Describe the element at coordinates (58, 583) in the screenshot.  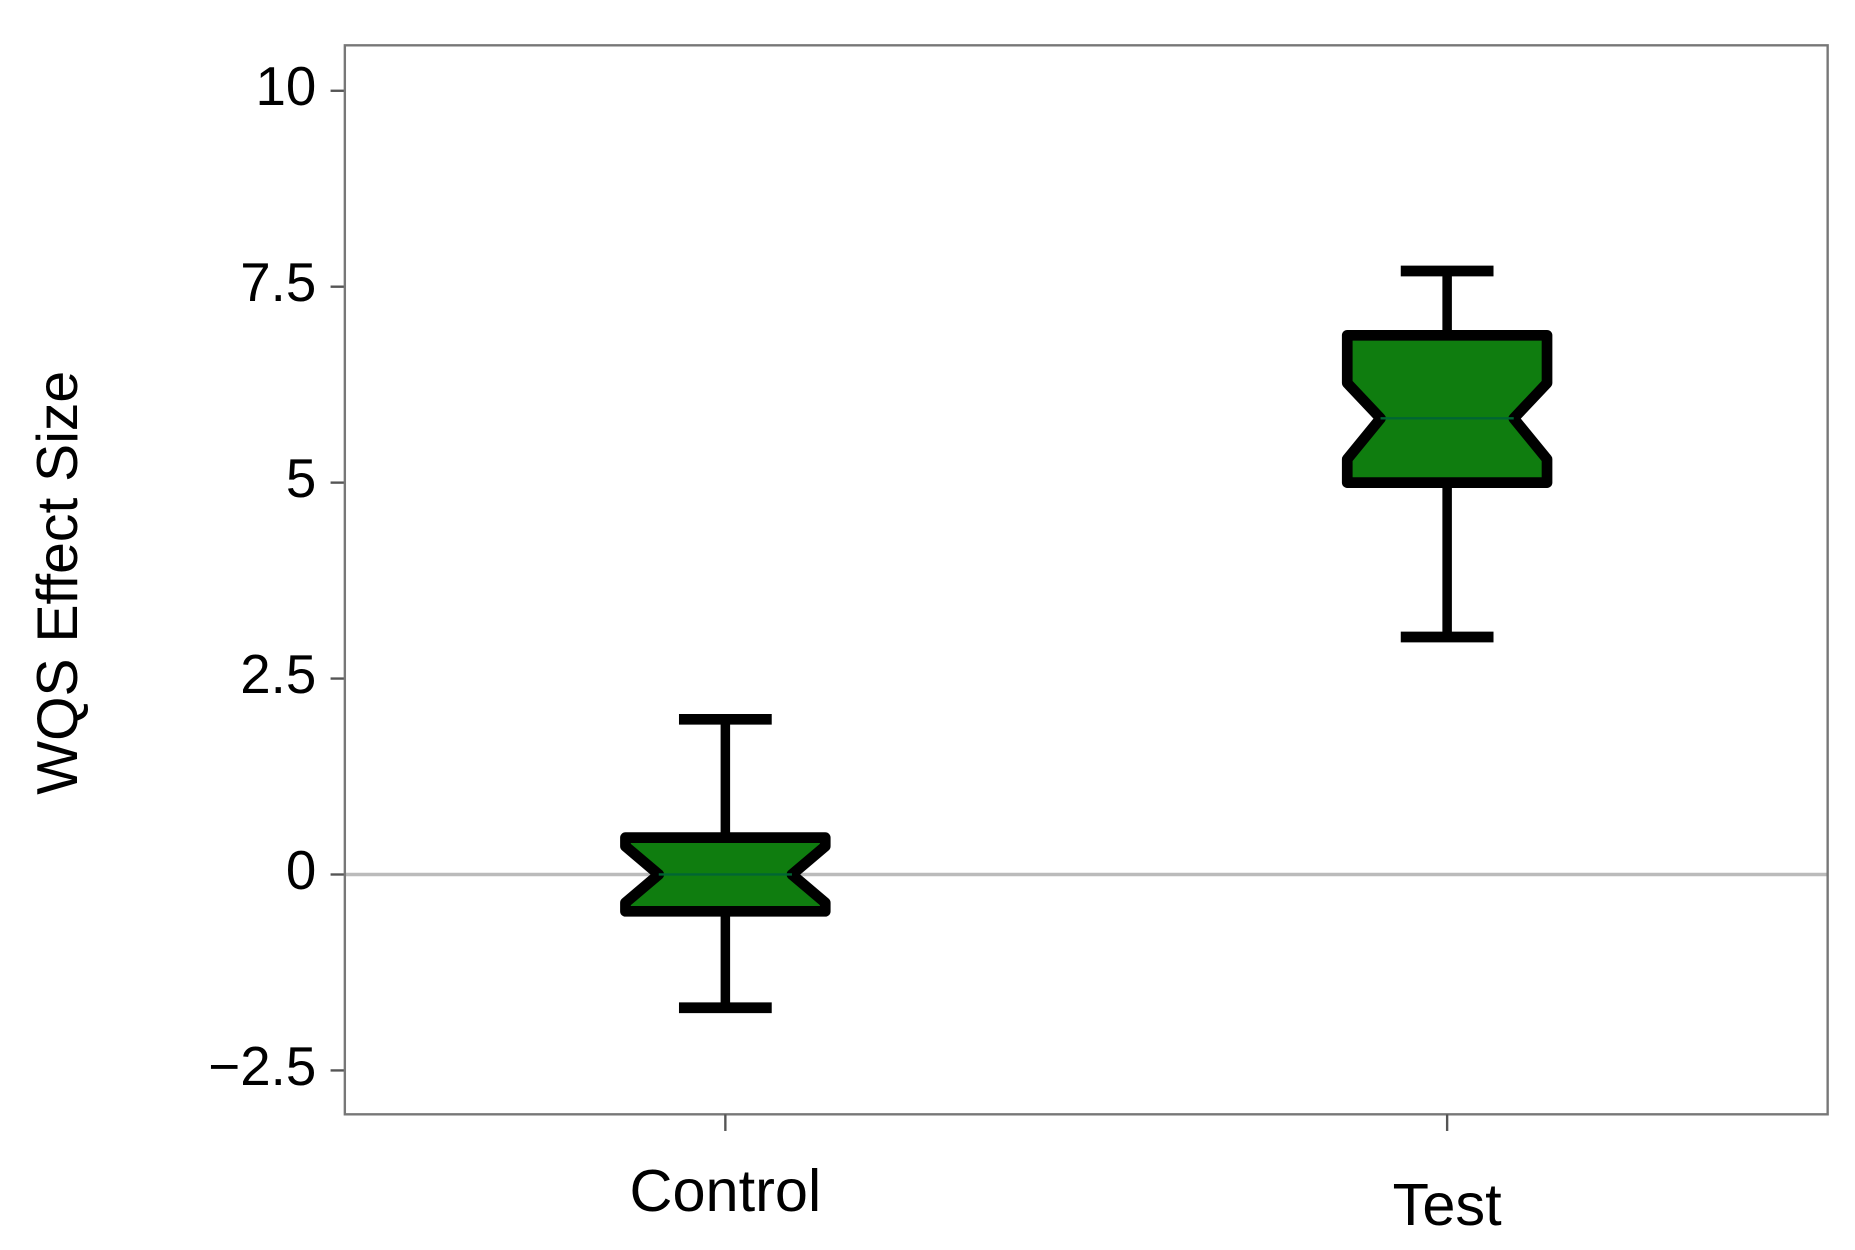
I see `y-axis-label: WQS Effect Size` at that location.